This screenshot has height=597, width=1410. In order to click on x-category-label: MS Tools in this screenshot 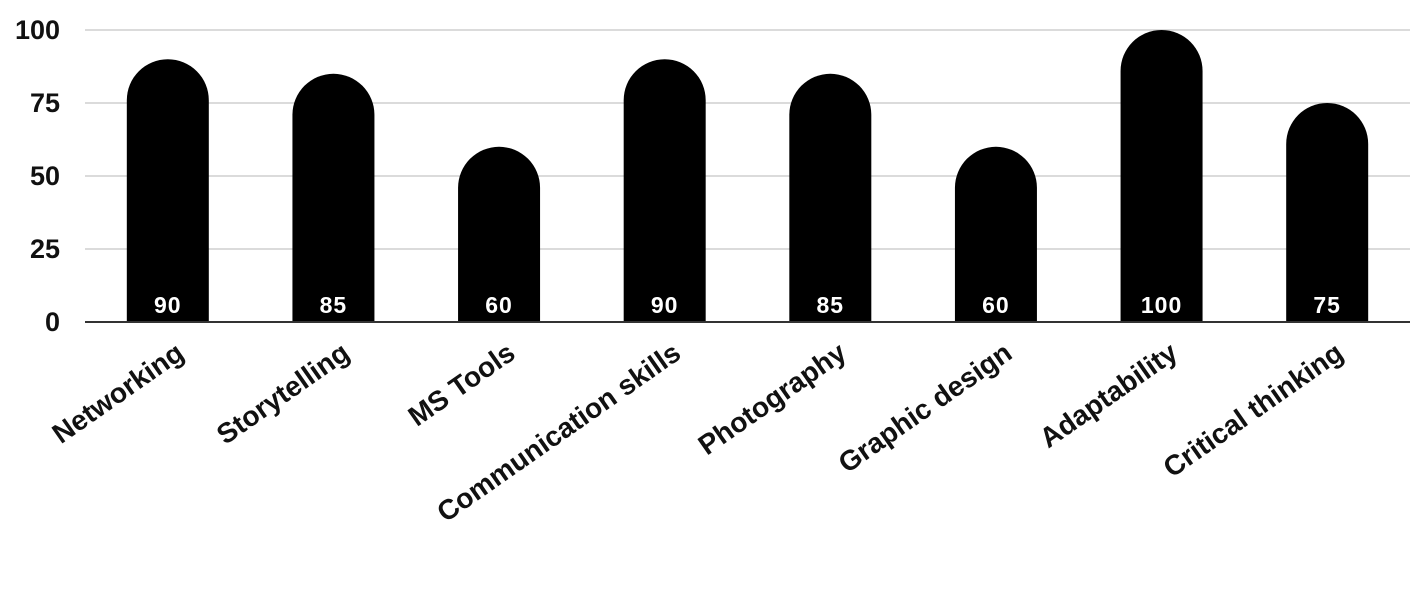, I will do `click(461, 385)`.